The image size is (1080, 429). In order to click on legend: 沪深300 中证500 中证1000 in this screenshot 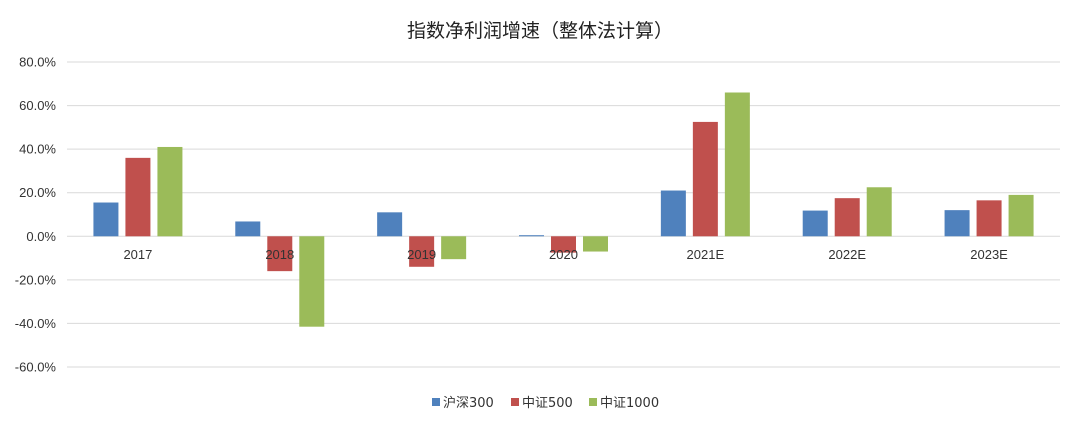, I will do `click(545, 403)`.